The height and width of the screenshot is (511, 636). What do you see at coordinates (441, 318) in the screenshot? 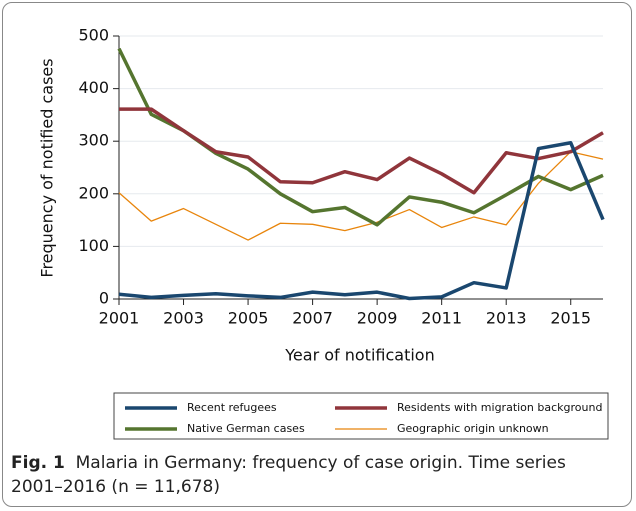
I see `x-tick-label: 2011` at bounding box center [441, 318].